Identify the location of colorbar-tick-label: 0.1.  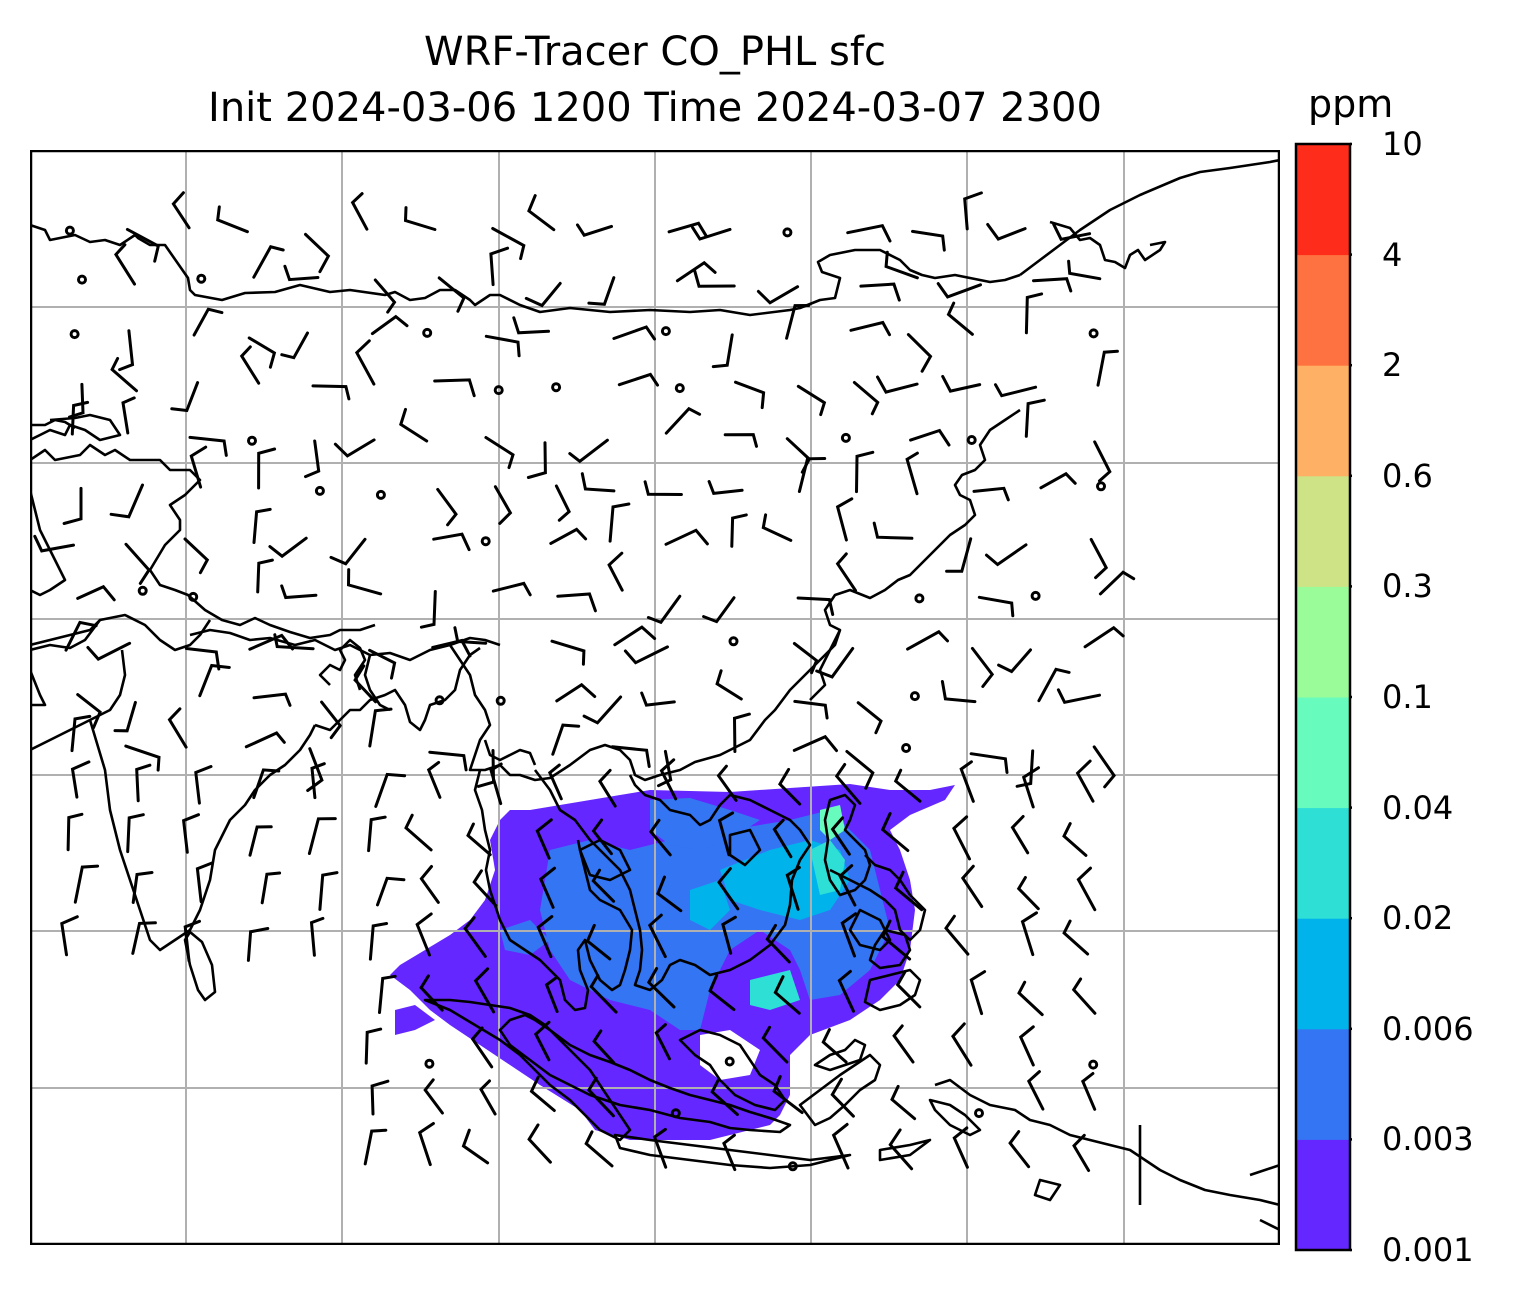
(1407, 697).